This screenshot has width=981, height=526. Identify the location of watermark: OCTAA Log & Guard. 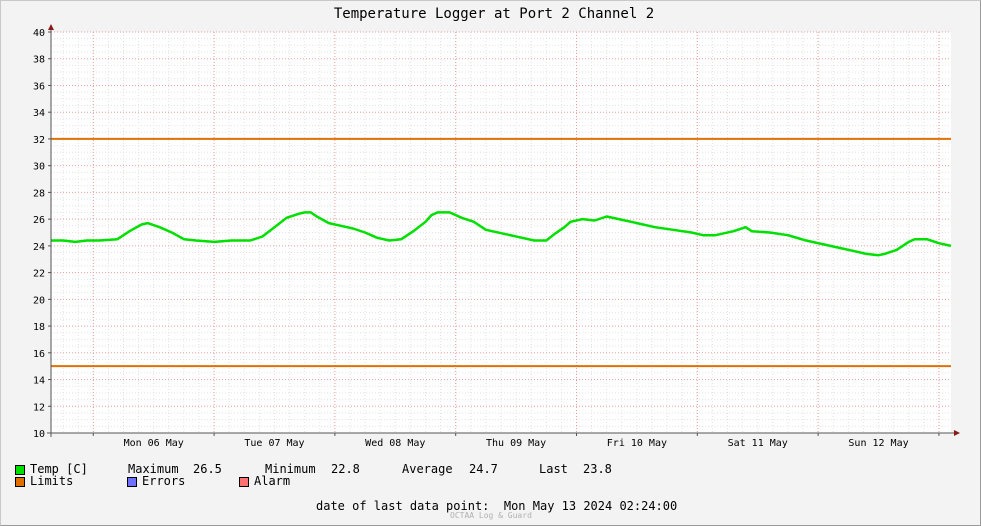
(491, 515).